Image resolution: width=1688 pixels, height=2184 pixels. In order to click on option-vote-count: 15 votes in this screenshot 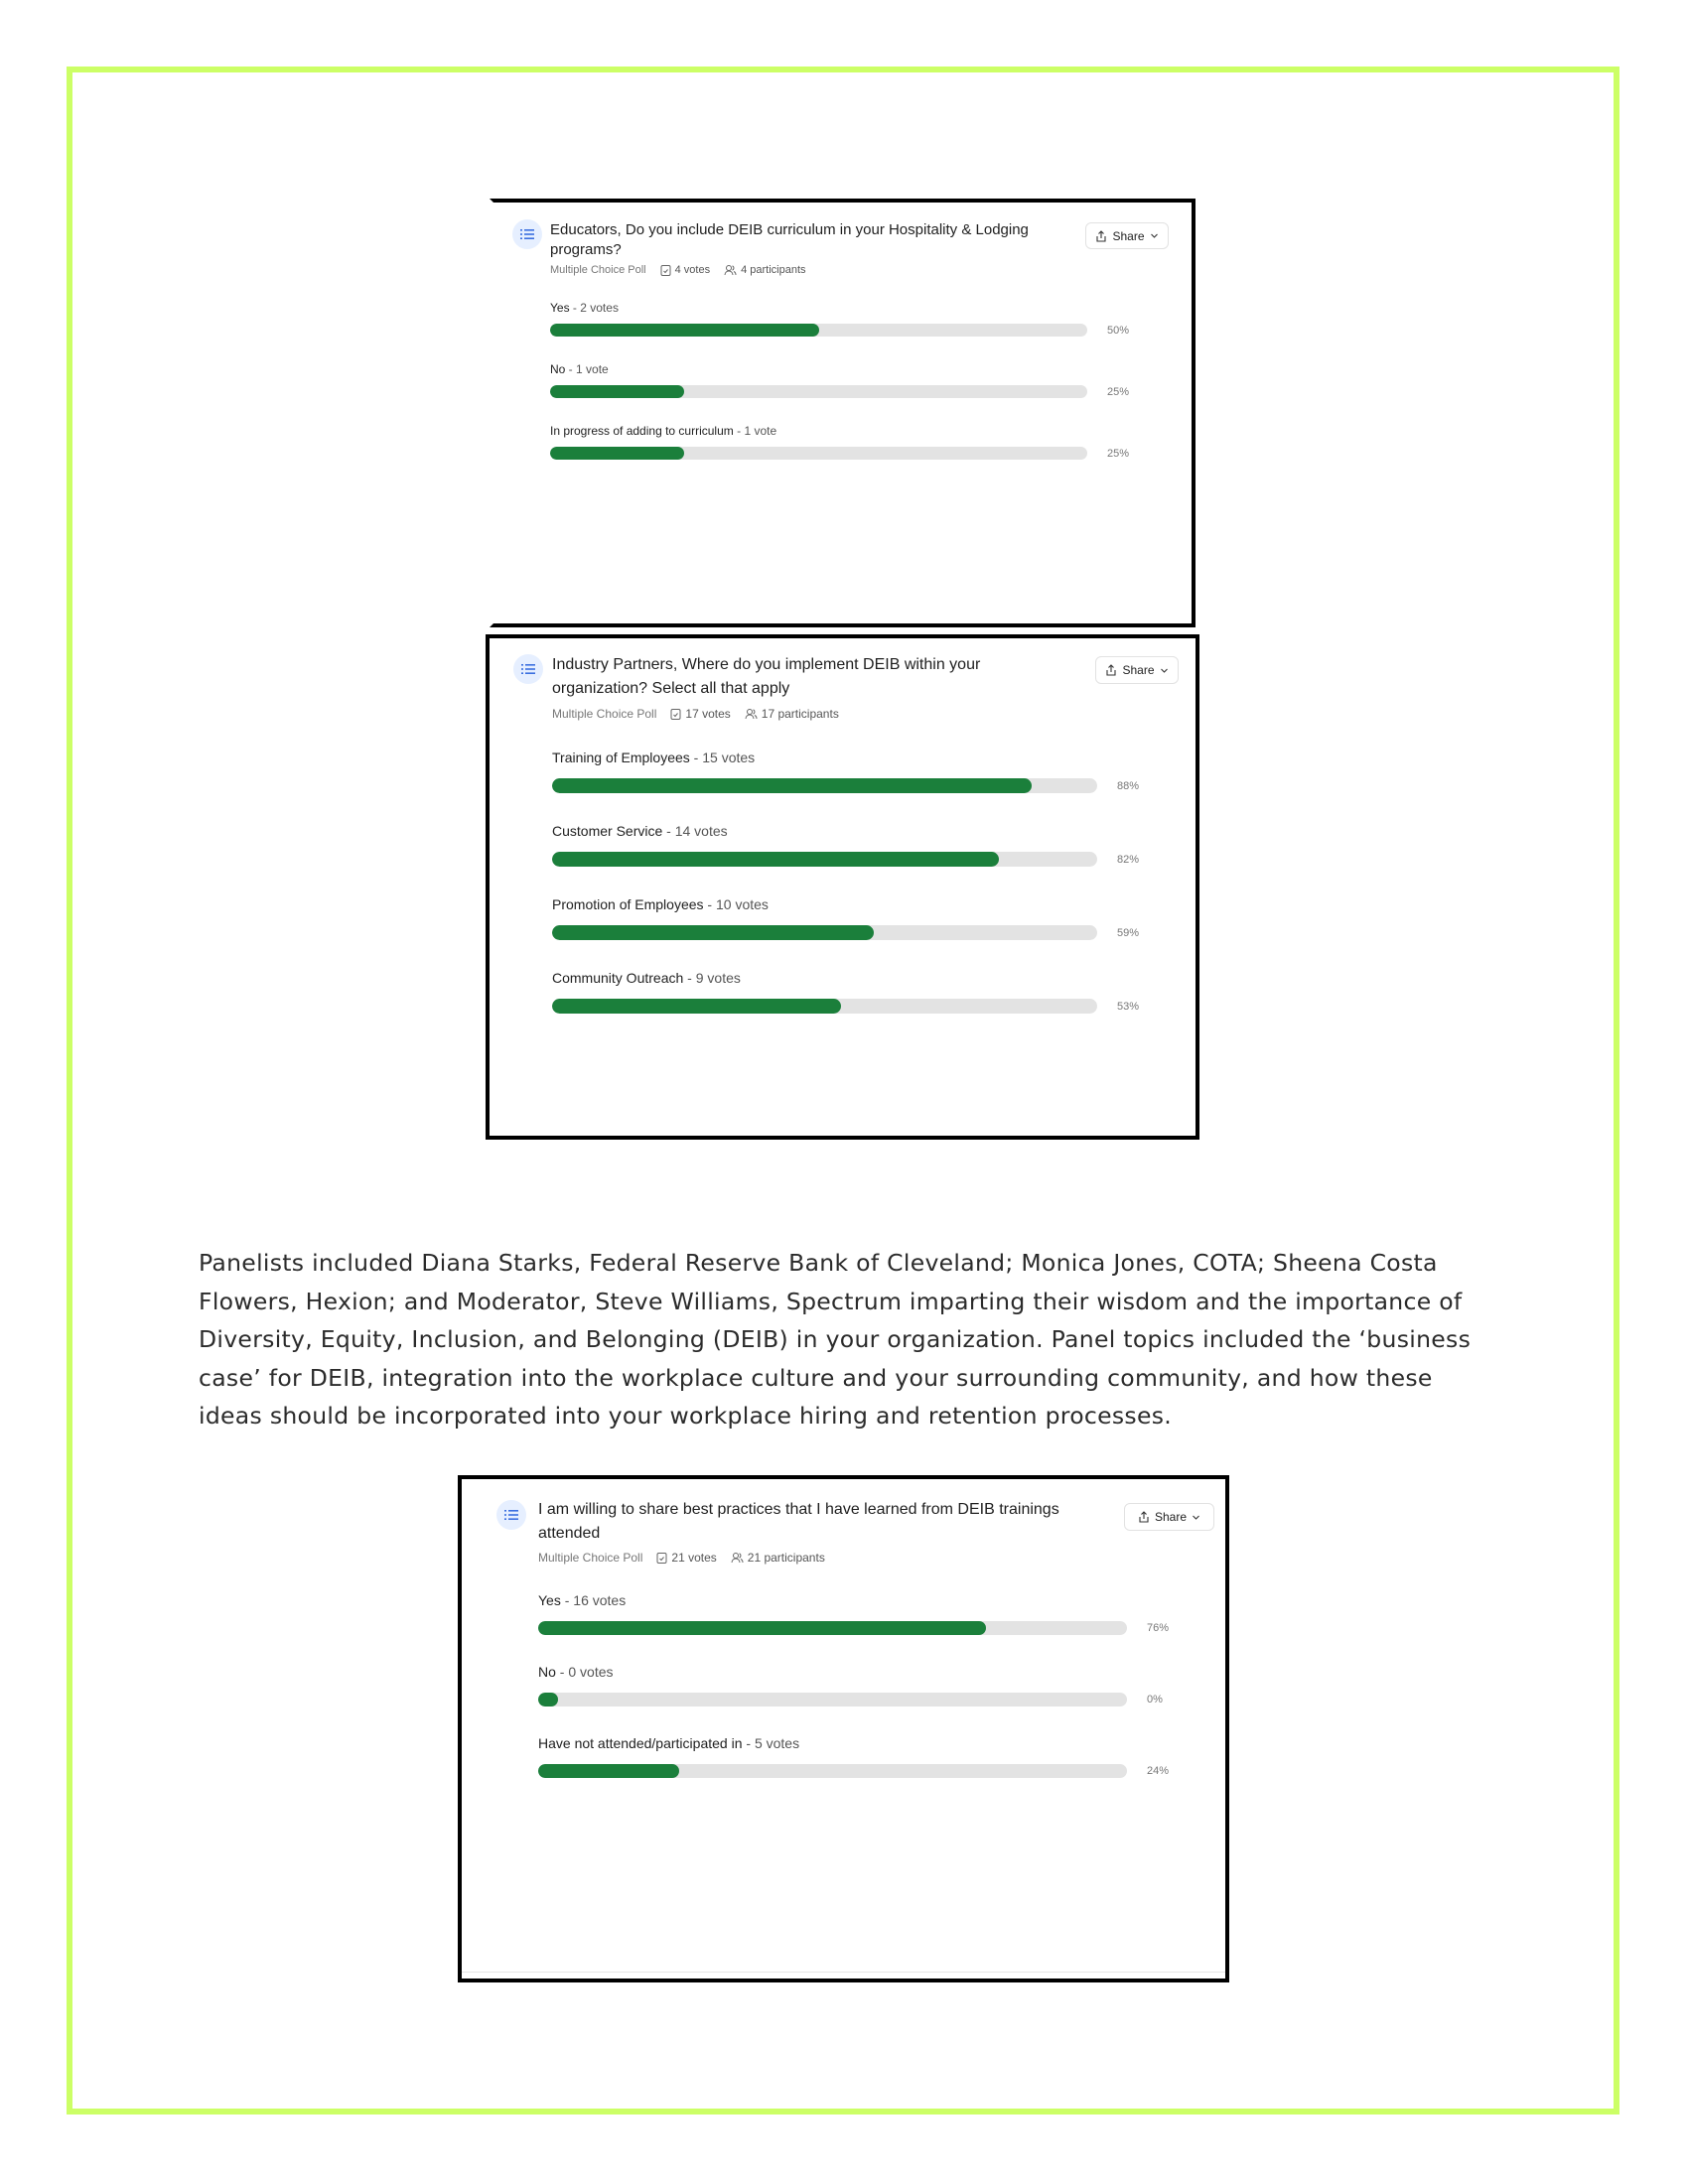, I will do `click(729, 757)`.